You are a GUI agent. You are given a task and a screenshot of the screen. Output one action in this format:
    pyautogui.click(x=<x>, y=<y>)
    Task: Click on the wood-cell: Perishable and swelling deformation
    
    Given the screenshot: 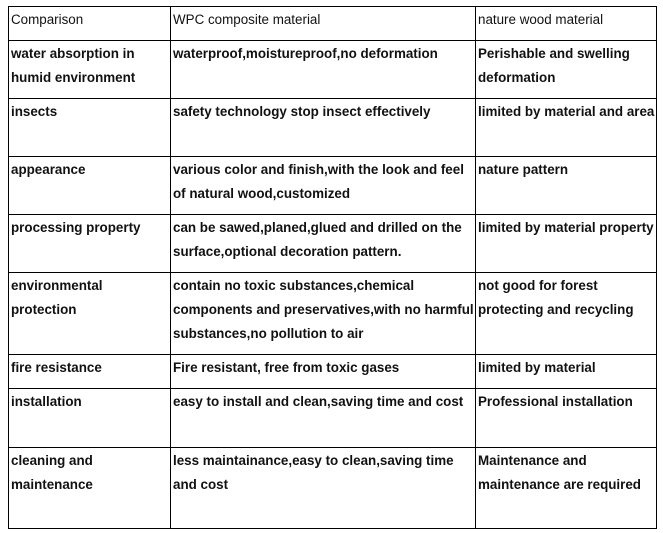 What is the action you would take?
    pyautogui.click(x=566, y=69)
    